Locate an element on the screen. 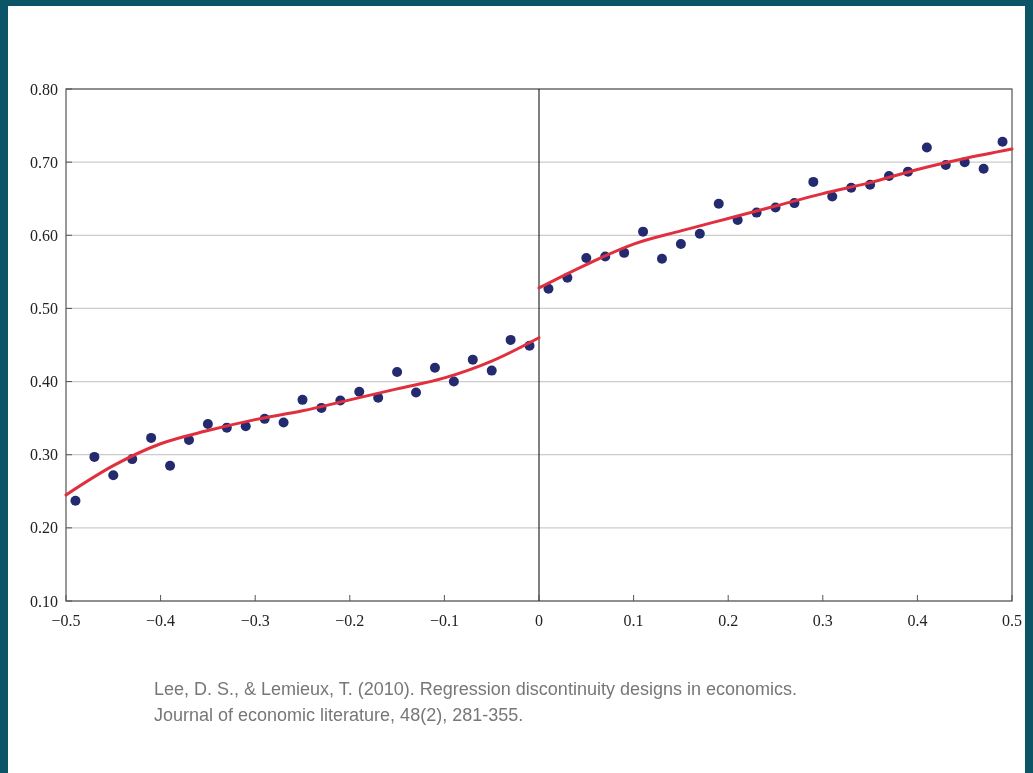 The image size is (1033, 773). x-tick-label: −0.4 is located at coordinates (161, 620).